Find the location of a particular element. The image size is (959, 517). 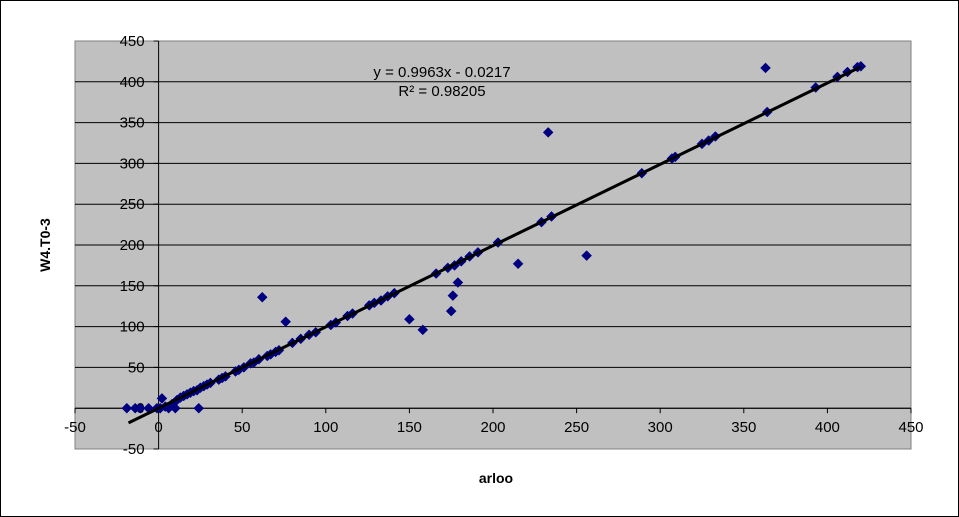

x-tick-label: 400 is located at coordinates (827, 427).